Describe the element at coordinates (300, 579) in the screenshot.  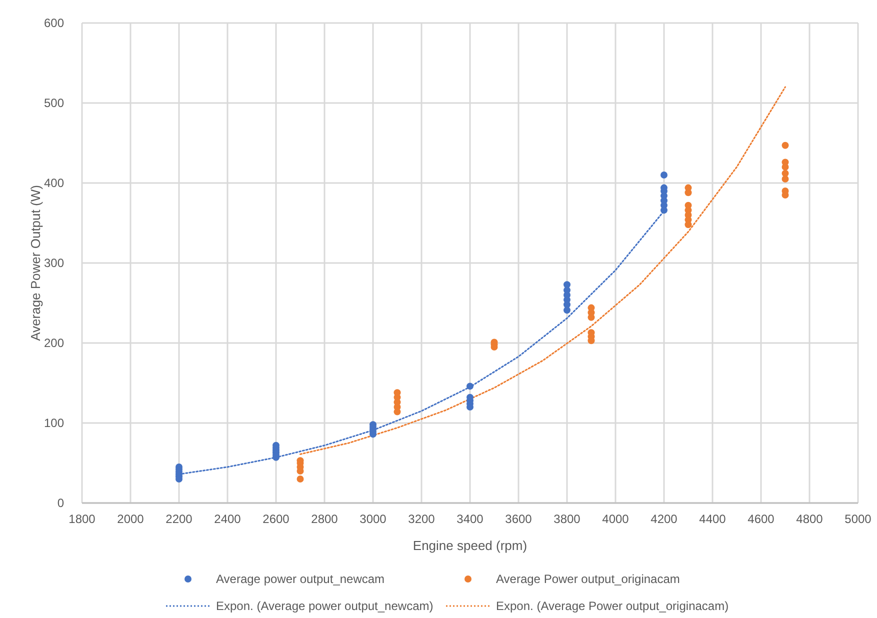
I see `legend-label: Average power output_newcam` at that location.